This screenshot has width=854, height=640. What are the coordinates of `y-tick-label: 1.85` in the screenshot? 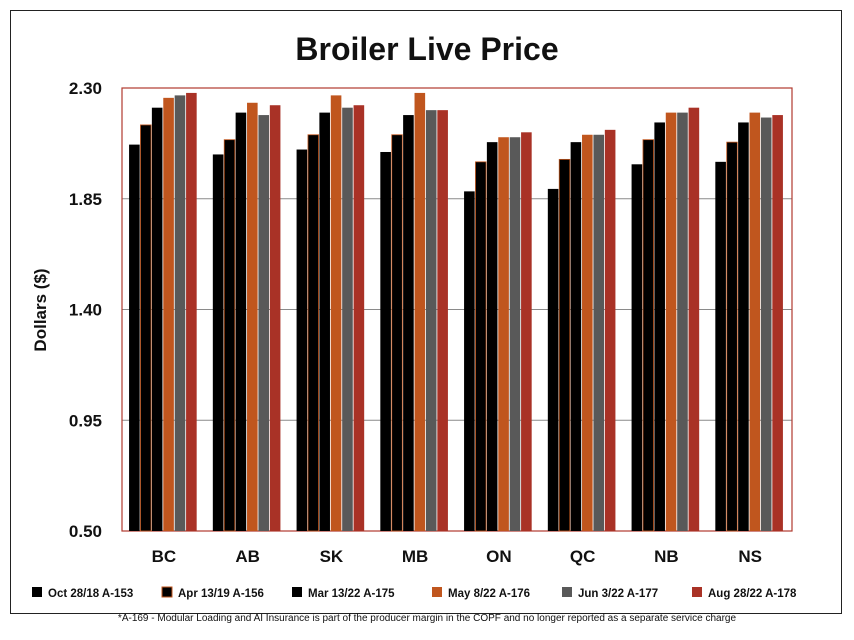 It's located at (85, 199).